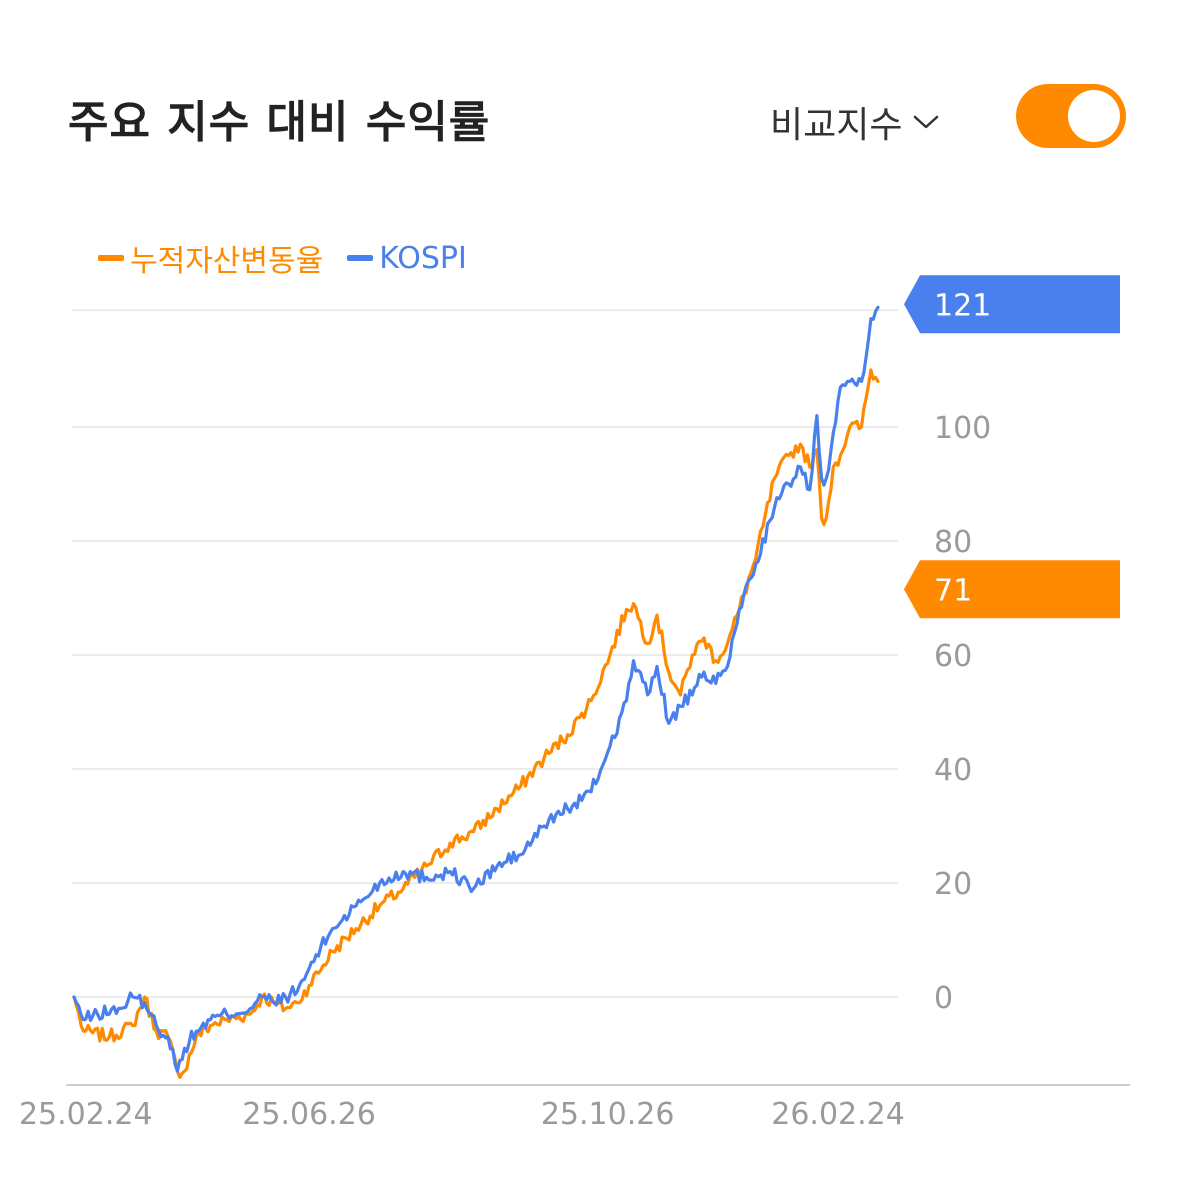 The width and height of the screenshot is (1200, 1200). Describe the element at coordinates (836, 125) in the screenshot. I see `compare-index-label: 비교지수` at that location.